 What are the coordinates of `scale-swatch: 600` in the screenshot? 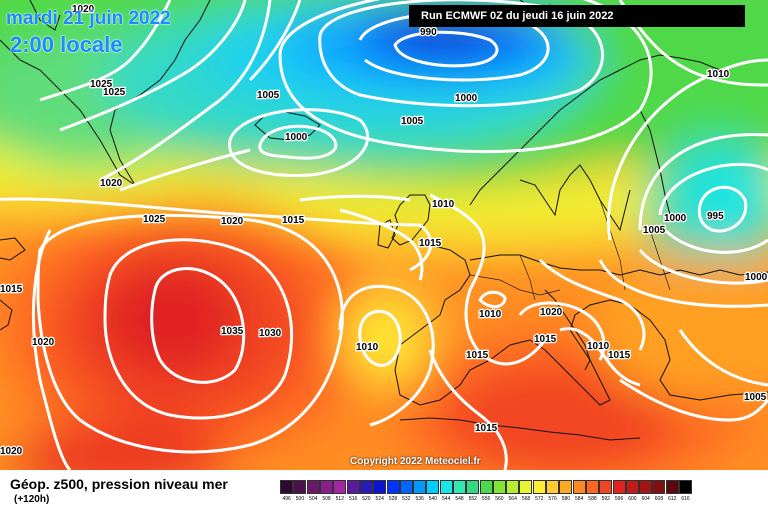 It's located at (632, 491).